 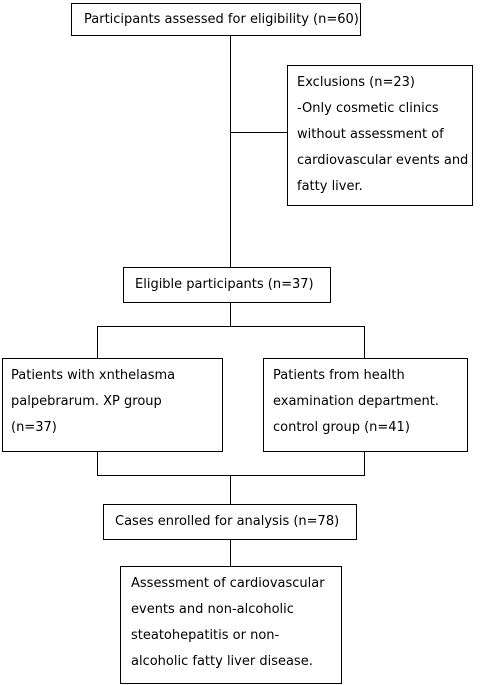 I want to click on box-line: events and non-alcoholic, so click(x=212, y=609).